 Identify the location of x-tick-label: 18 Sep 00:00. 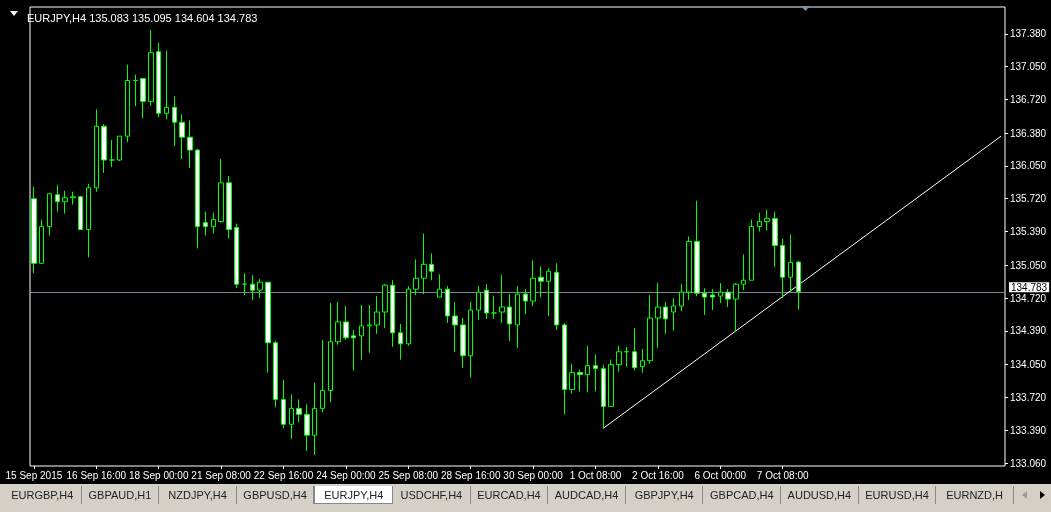
(158, 475).